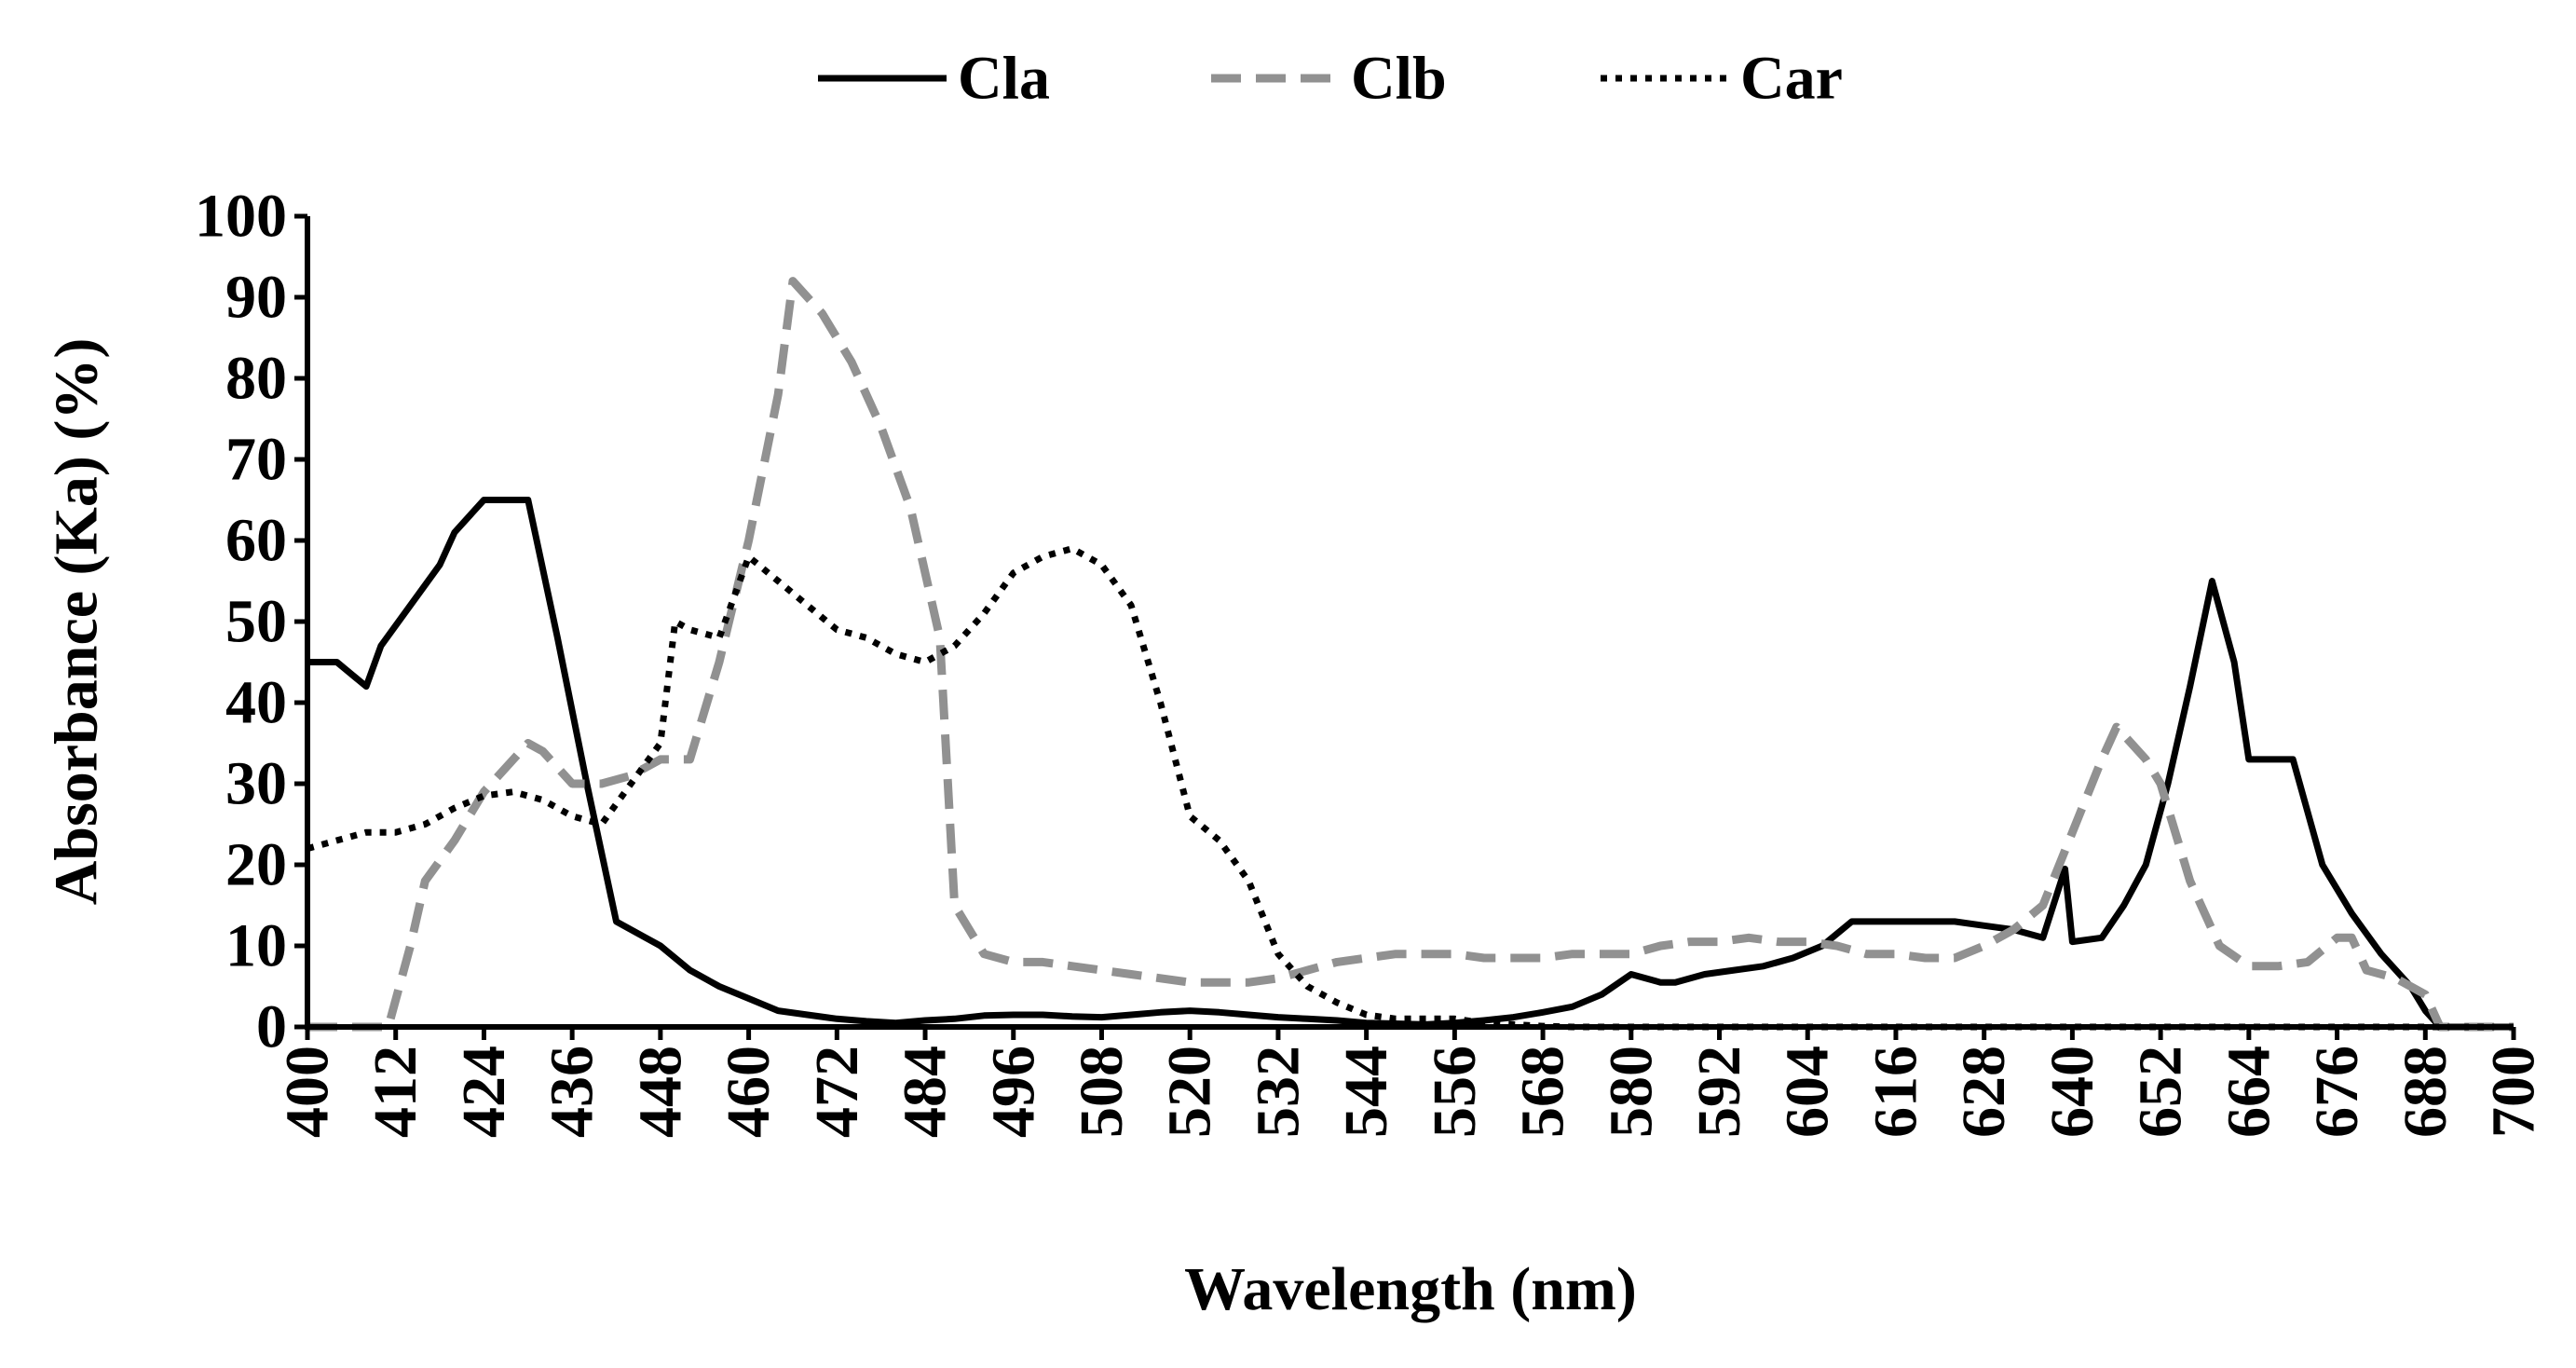 The image size is (2576, 1368). What do you see at coordinates (256, 865) in the screenshot?
I see `y-tick-label: 20` at bounding box center [256, 865].